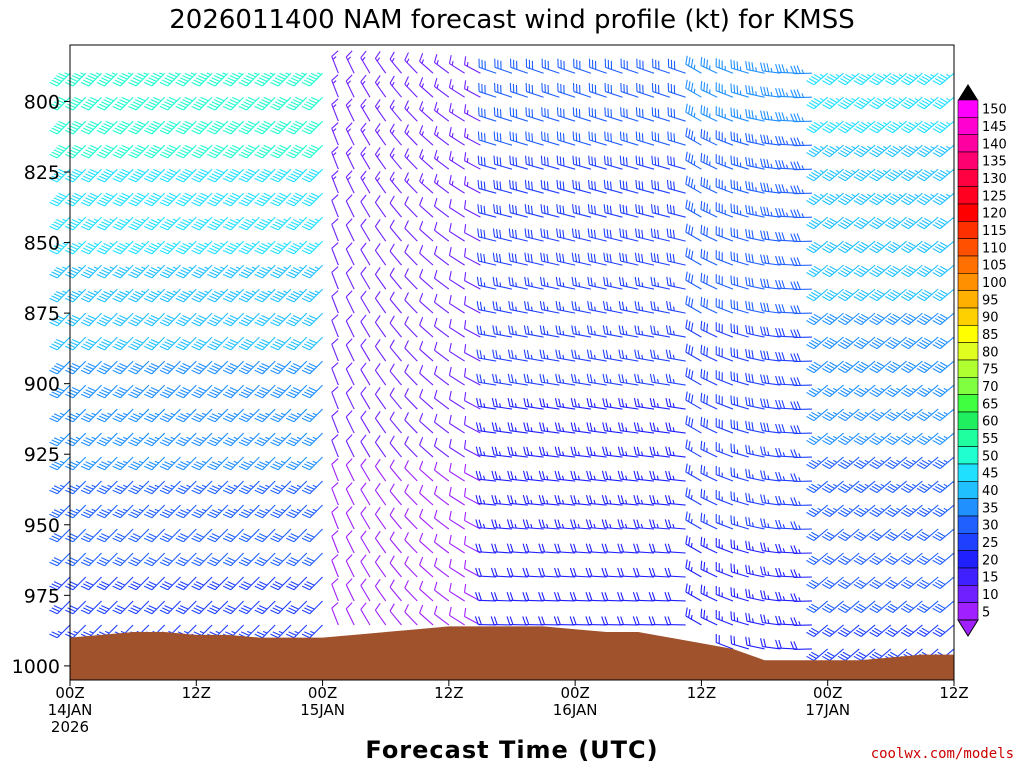  Describe the element at coordinates (994, 179) in the screenshot. I see `colorbar-label: 130` at that location.